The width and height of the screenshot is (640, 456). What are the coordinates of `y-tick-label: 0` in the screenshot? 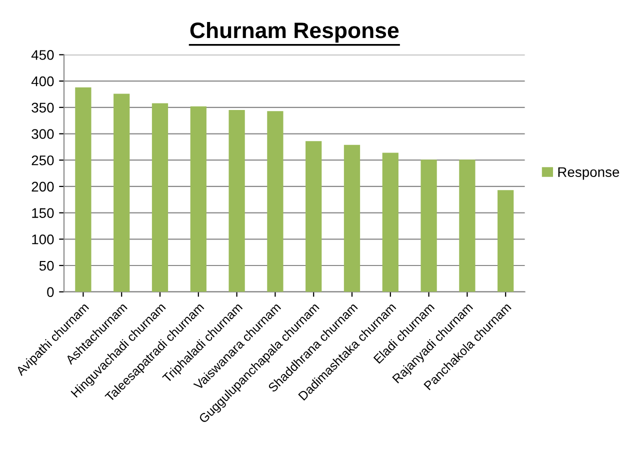 It's located at (50, 292).